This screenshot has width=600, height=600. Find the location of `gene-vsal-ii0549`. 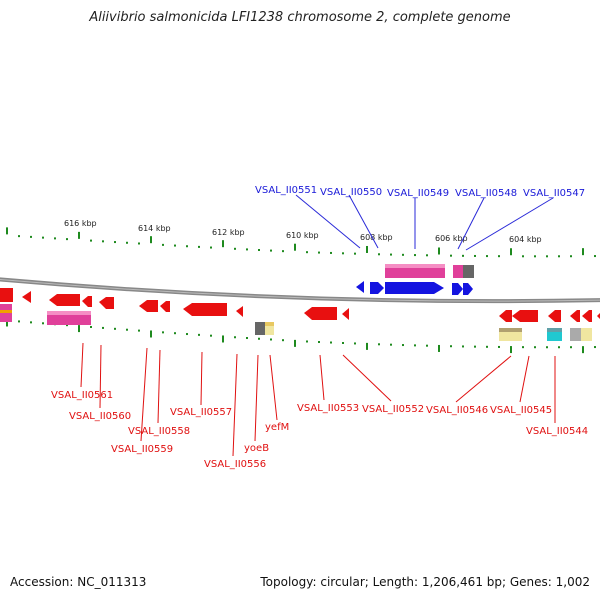

gene-vsal-ii0549 is located at coordinates (414, 288).